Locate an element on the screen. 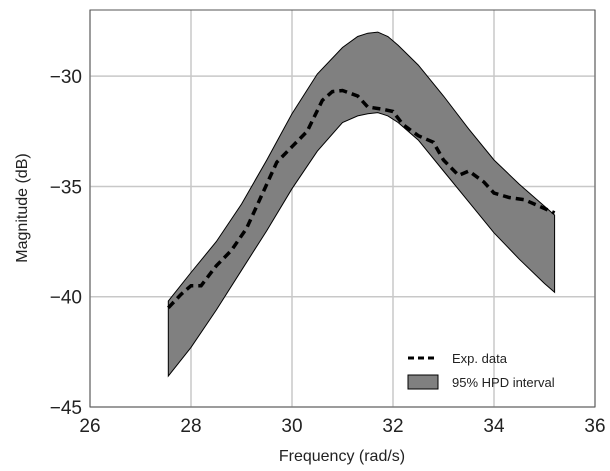 This screenshot has height=471, width=610. x-tick-label: 32 is located at coordinates (392, 426).